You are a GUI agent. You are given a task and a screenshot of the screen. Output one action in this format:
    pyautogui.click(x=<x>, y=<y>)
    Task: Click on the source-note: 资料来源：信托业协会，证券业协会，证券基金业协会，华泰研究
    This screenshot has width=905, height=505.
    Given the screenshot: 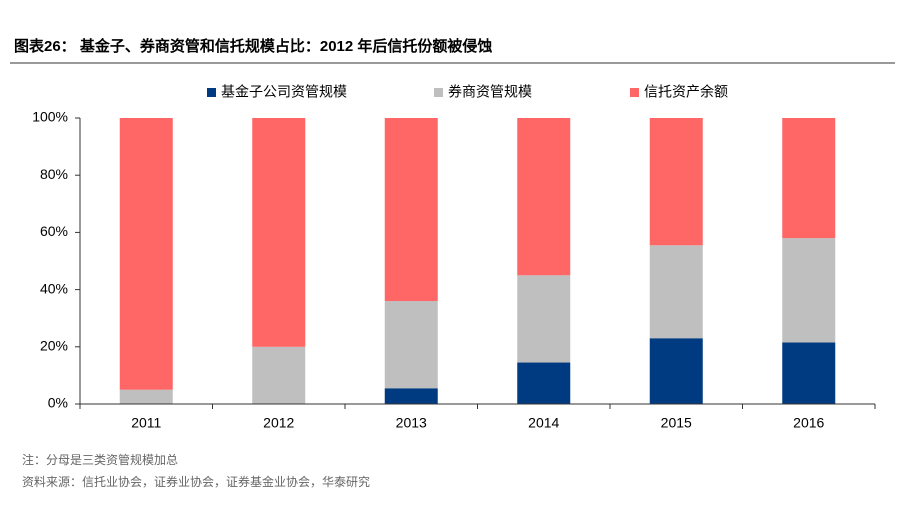 What is the action you would take?
    pyautogui.click(x=196, y=481)
    